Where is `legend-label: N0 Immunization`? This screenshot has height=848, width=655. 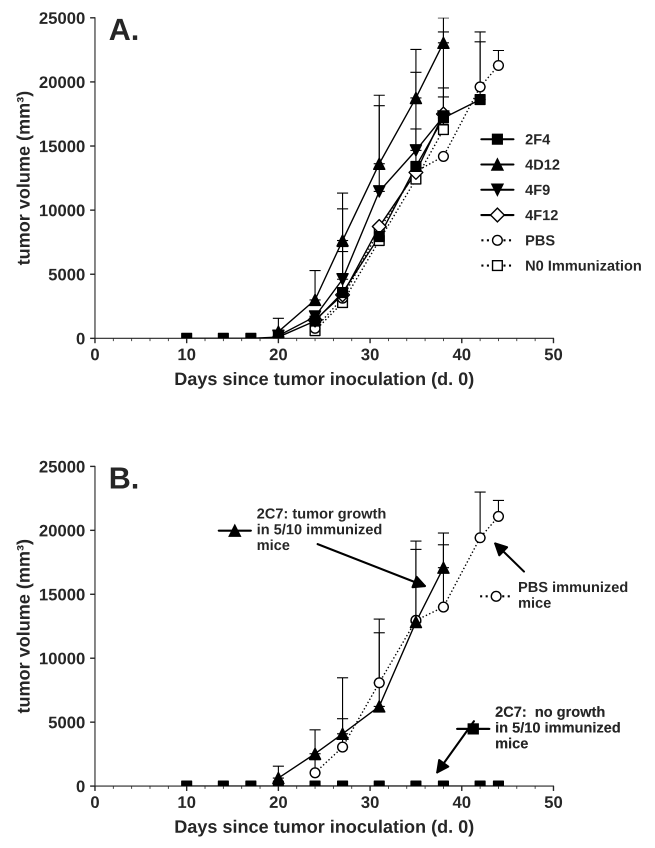
legend-label: N0 Immunization is located at coordinates (583, 265).